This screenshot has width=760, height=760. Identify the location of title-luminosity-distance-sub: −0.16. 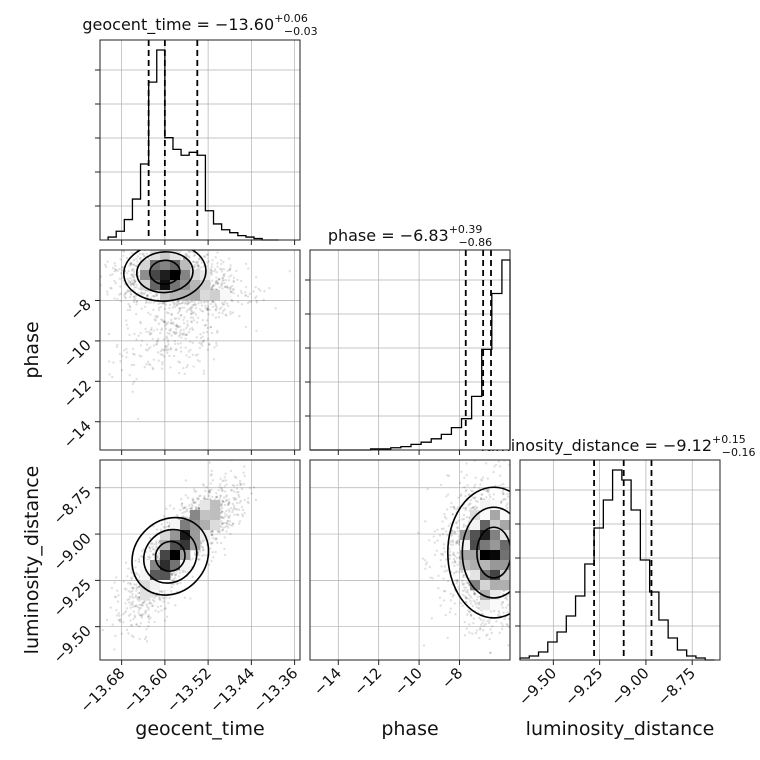
(739, 452).